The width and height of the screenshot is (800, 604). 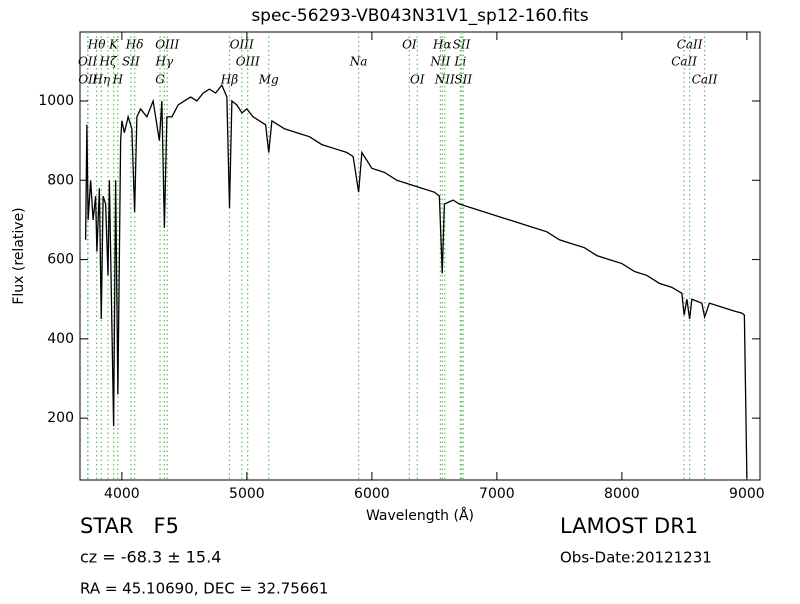 I want to click on chart-title: spec-56293-VB043N31V1_sp12-160.fits, so click(x=419, y=16).